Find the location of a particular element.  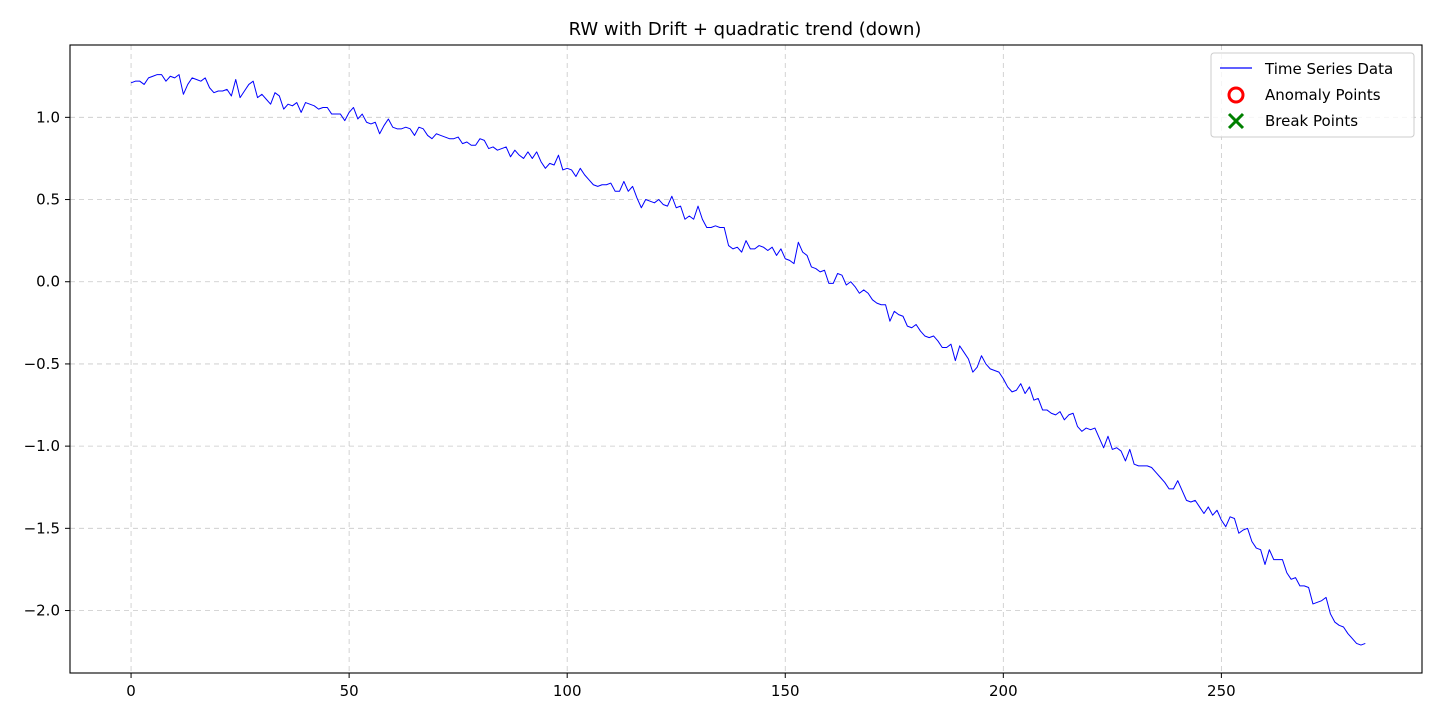

legend-label-series: Time Series Data is located at coordinates (1328, 69).